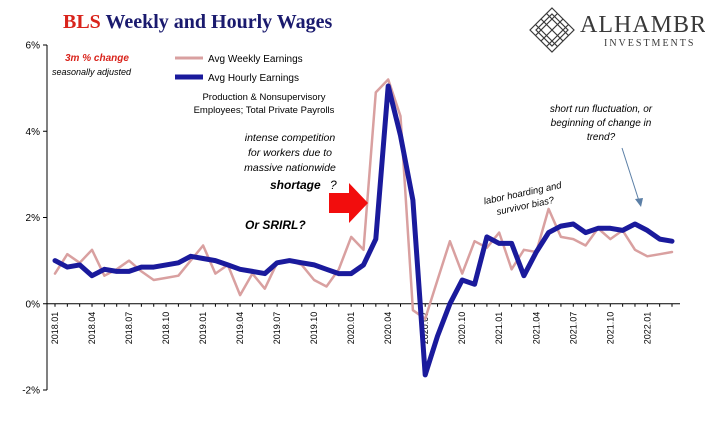 The height and width of the screenshot is (421, 705). Describe the element at coordinates (166, 328) in the screenshot. I see `x-tick-label: 2018.10` at that location.